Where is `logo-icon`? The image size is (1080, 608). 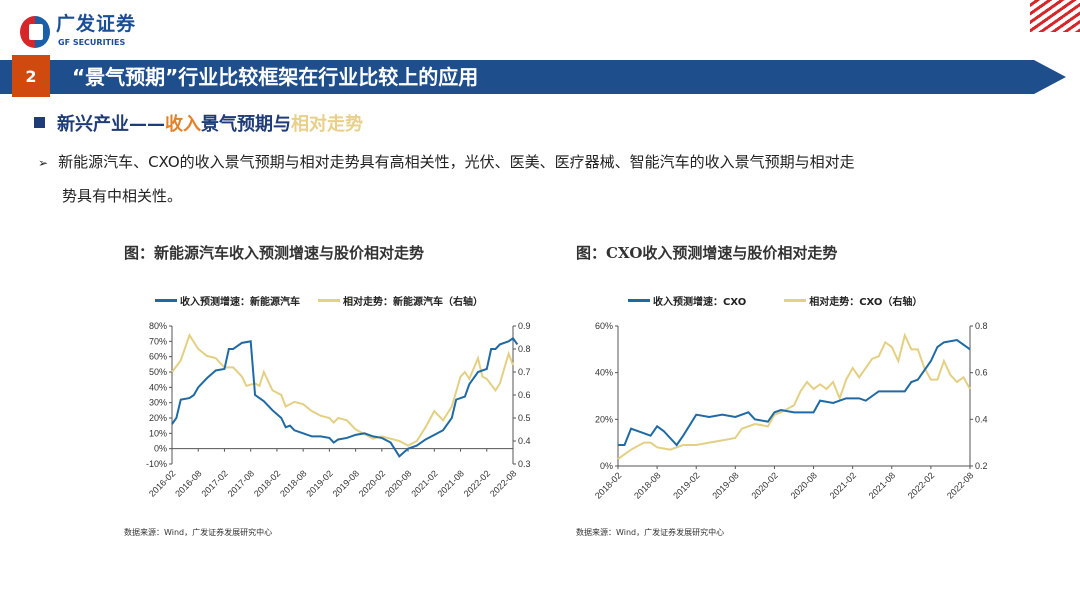 logo-icon is located at coordinates (35, 32).